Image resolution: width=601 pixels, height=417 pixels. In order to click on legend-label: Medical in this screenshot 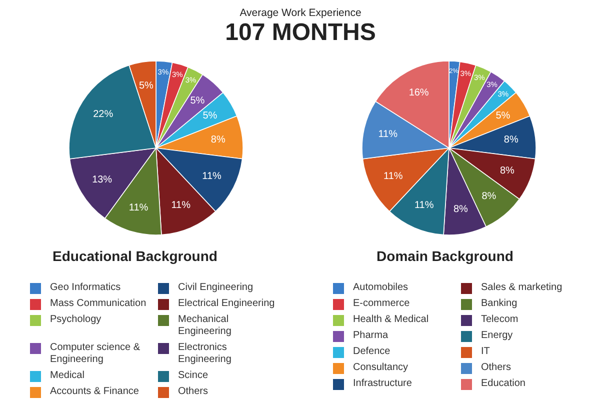, I will do `click(67, 376)`.